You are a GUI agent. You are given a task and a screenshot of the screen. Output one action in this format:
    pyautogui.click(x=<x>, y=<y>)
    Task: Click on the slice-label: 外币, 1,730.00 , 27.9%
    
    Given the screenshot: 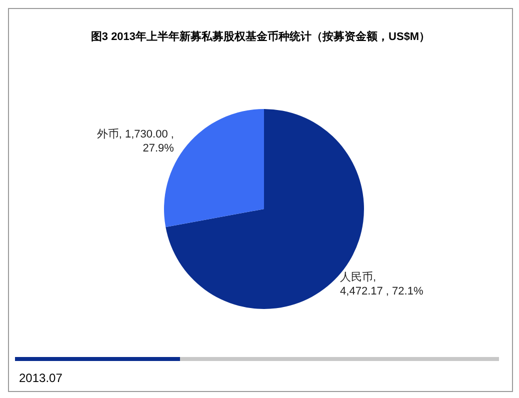 What is the action you would take?
    pyautogui.click(x=135, y=140)
    